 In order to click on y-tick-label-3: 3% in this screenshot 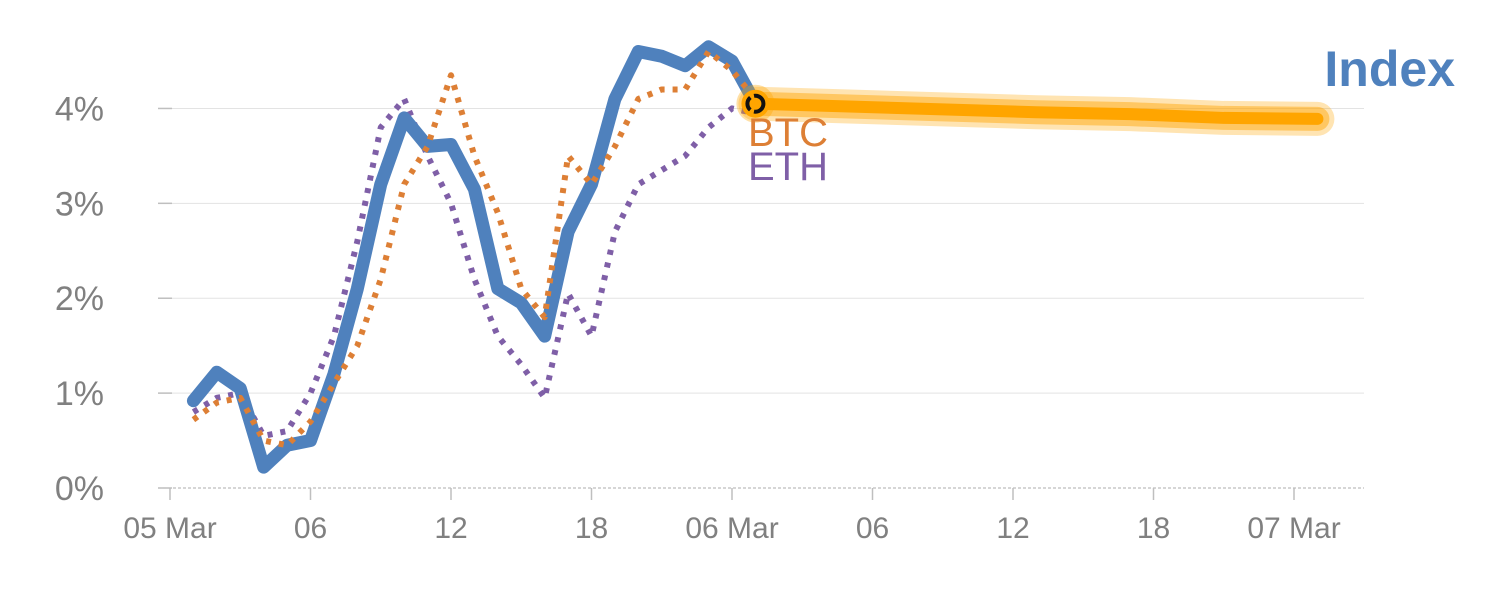, I will do `click(79, 204)`.